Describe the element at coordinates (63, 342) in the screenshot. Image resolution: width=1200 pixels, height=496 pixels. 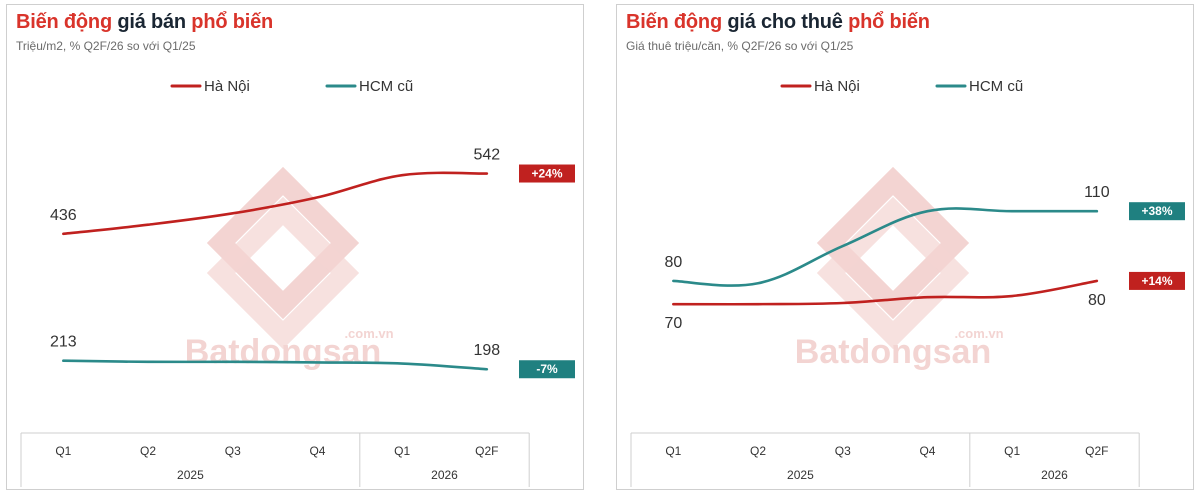
I see `data-label: 213` at that location.